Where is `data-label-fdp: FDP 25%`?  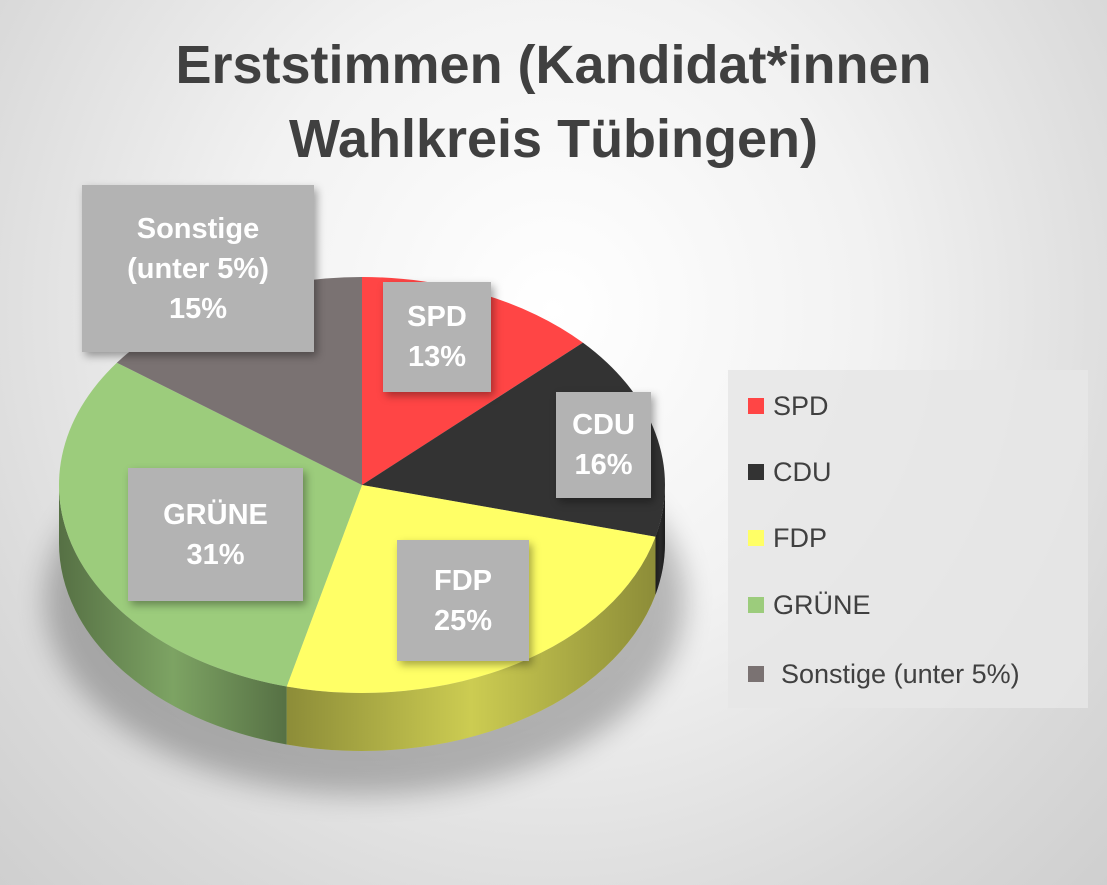
data-label-fdp: FDP 25% is located at coordinates (463, 600).